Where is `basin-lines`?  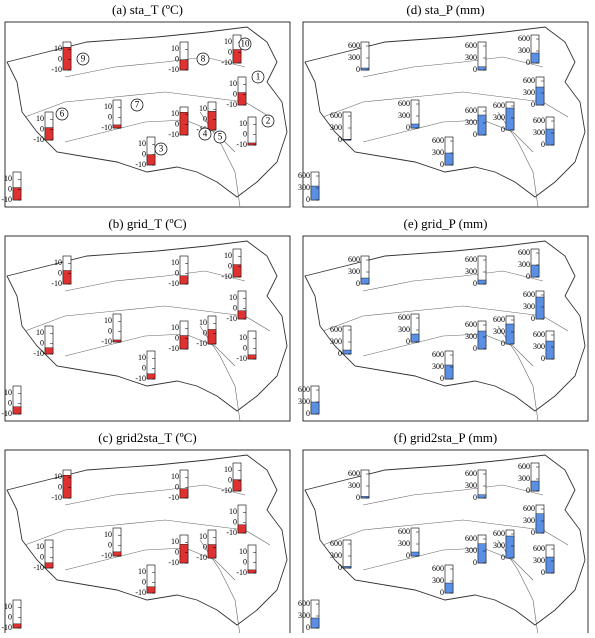
basin-lines is located at coordinates (445, 346).